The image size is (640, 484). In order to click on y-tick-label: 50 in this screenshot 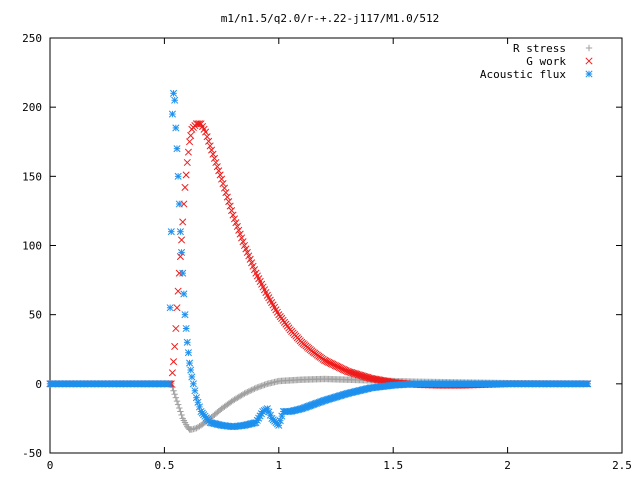, I will do `click(35, 315)`.